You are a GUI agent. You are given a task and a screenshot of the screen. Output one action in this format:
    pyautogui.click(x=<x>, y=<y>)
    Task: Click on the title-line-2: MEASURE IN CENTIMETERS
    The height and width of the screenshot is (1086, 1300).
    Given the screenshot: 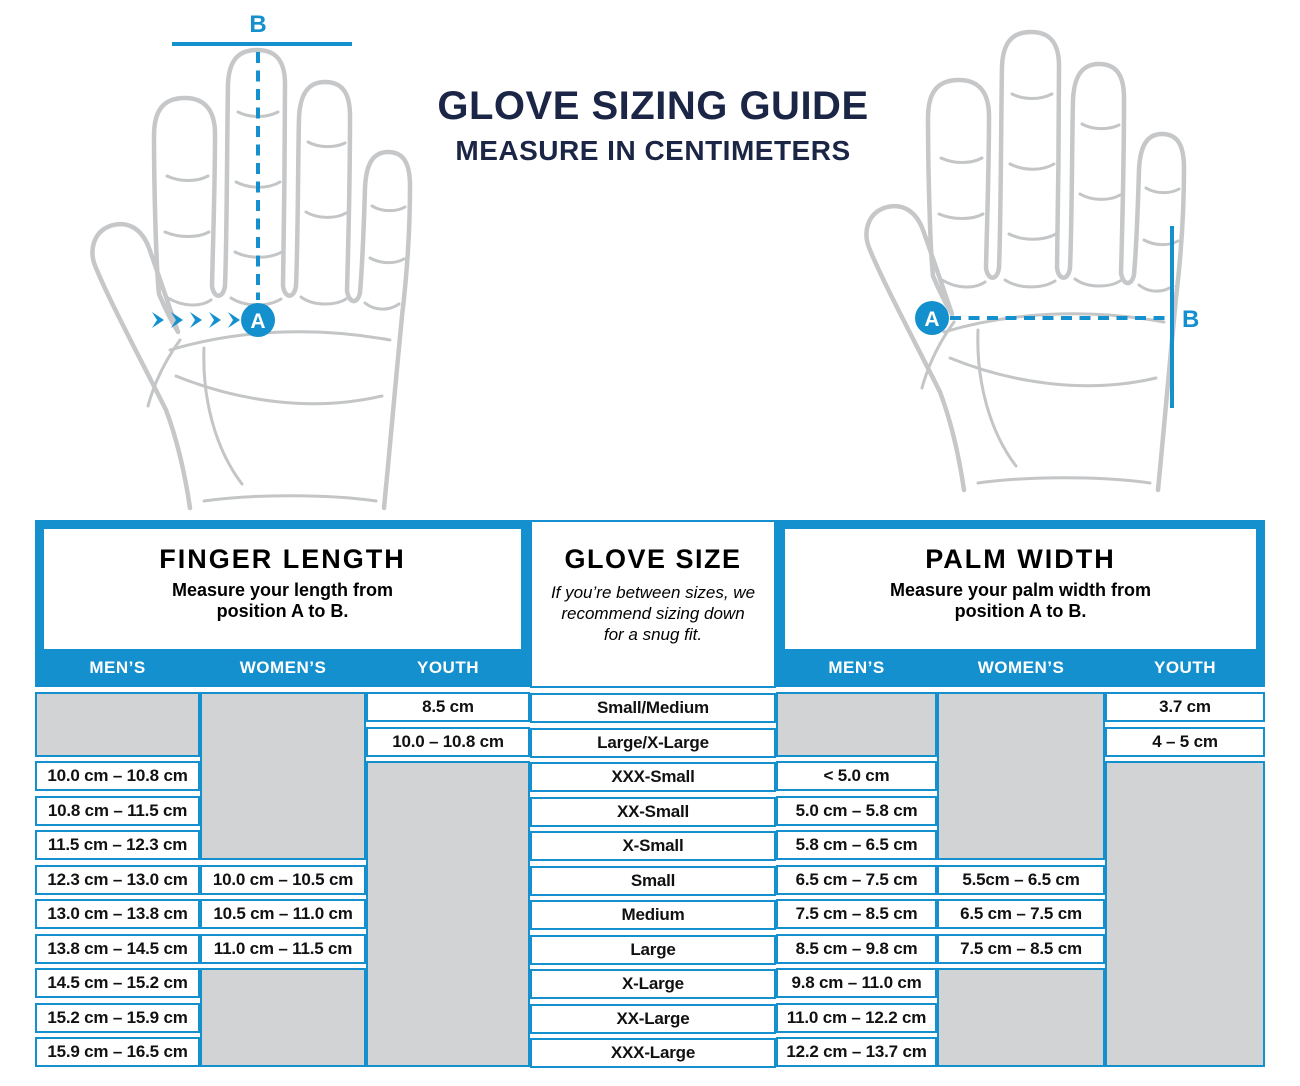 What is the action you would take?
    pyautogui.click(x=653, y=150)
    